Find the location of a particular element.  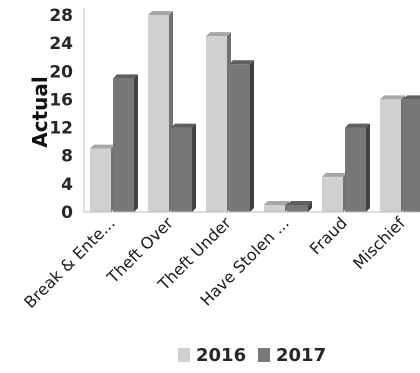

legend-item-2017: 2017 is located at coordinates (292, 355).